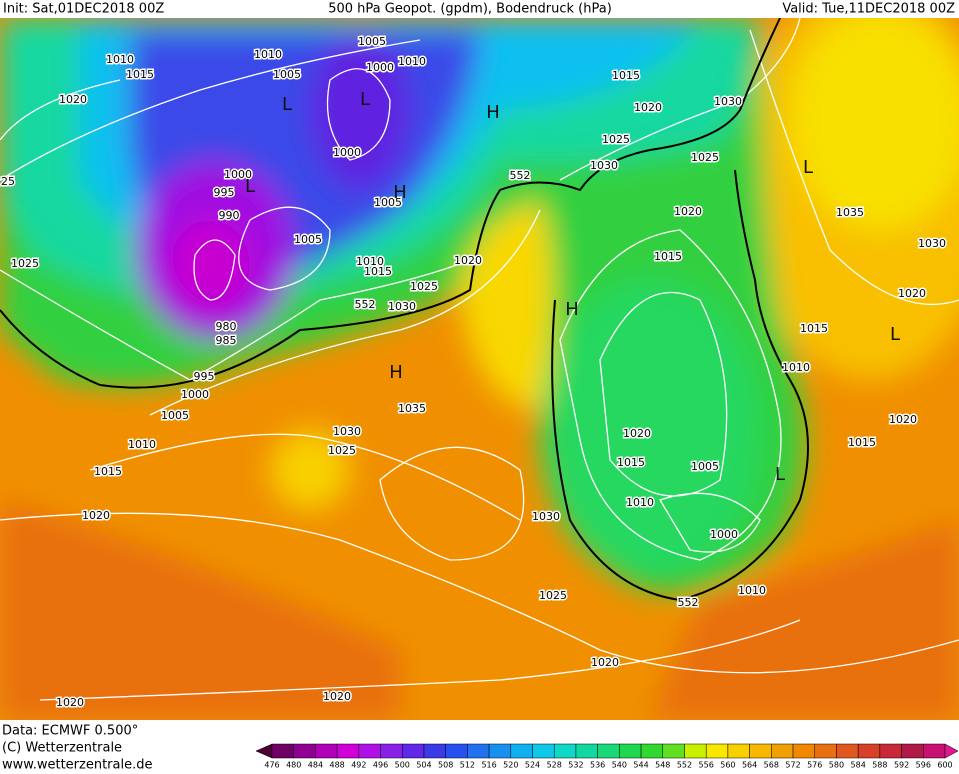 This screenshot has height=774, width=959. I want to click on valid-time: Valid: Tue,11DEC2018 00Z, so click(868, 9).